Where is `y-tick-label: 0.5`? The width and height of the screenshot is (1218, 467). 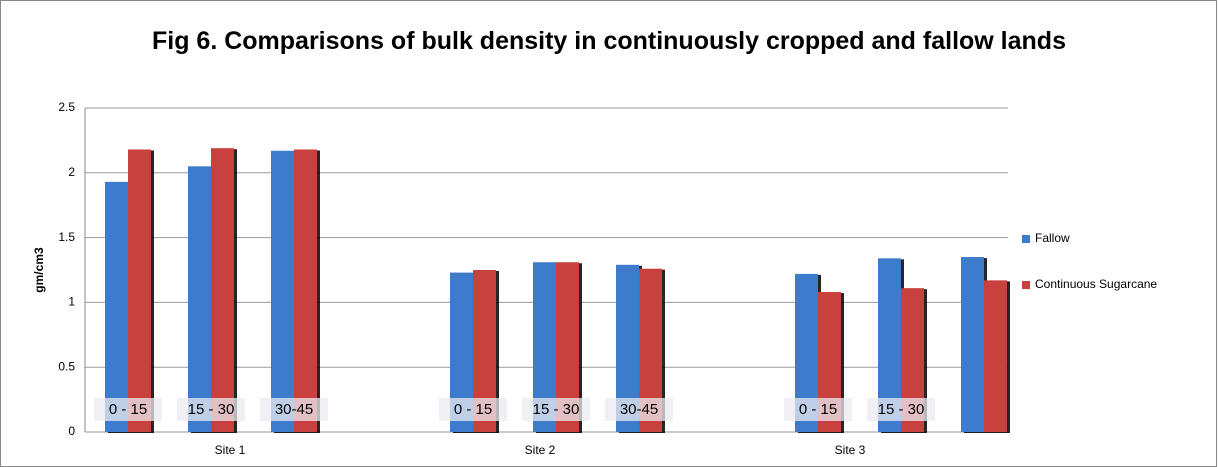 y-tick-label: 0.5 is located at coordinates (66, 366).